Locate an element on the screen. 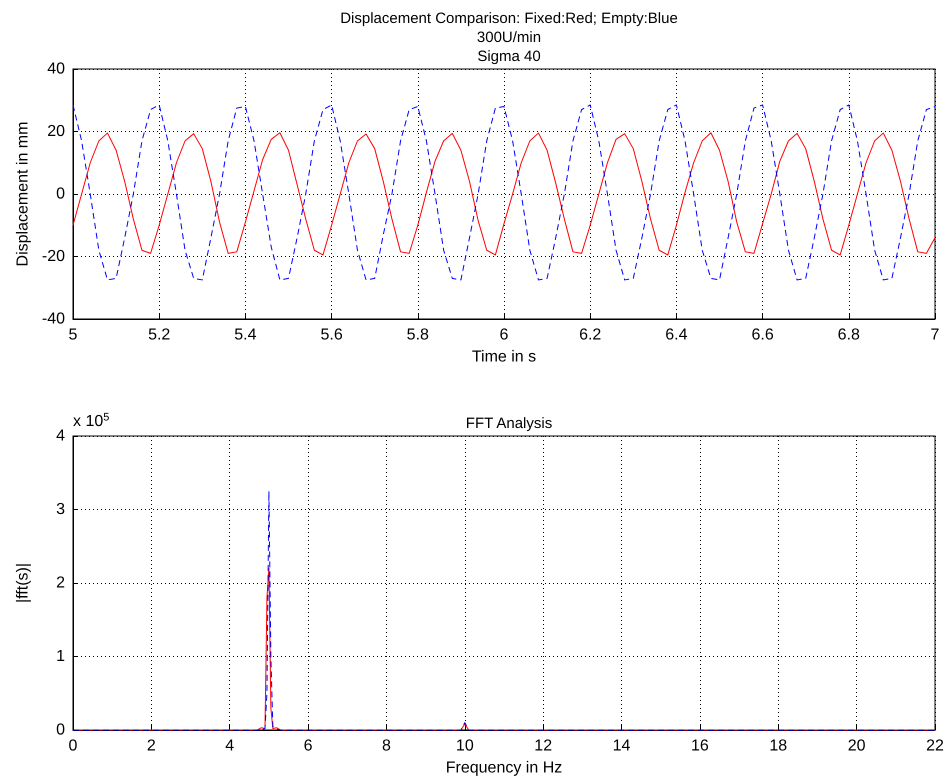 The image size is (948, 781). x-tick-label: 22 is located at coordinates (935, 746).